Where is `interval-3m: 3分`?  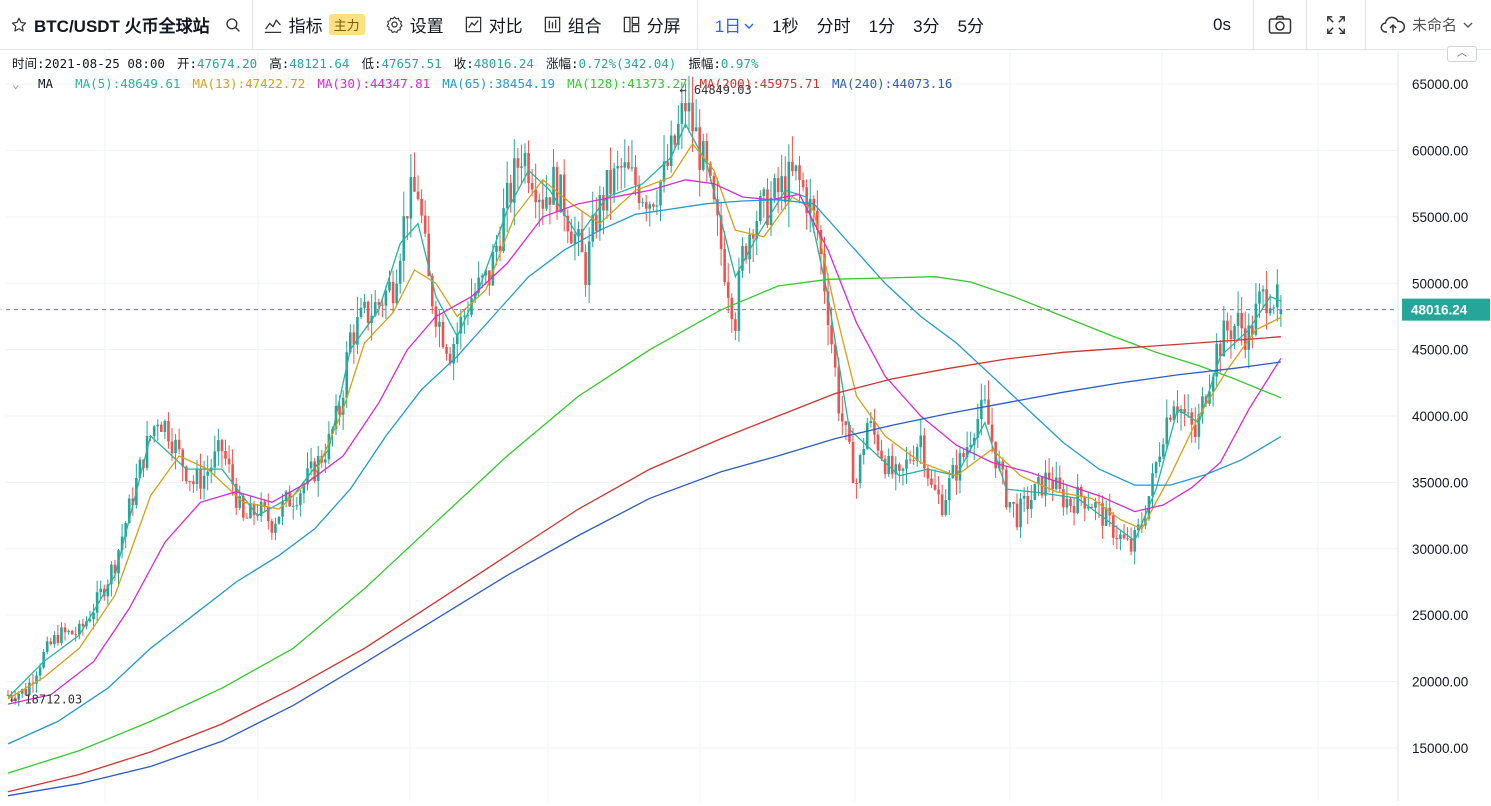 interval-3m: 3分 is located at coordinates (926, 26).